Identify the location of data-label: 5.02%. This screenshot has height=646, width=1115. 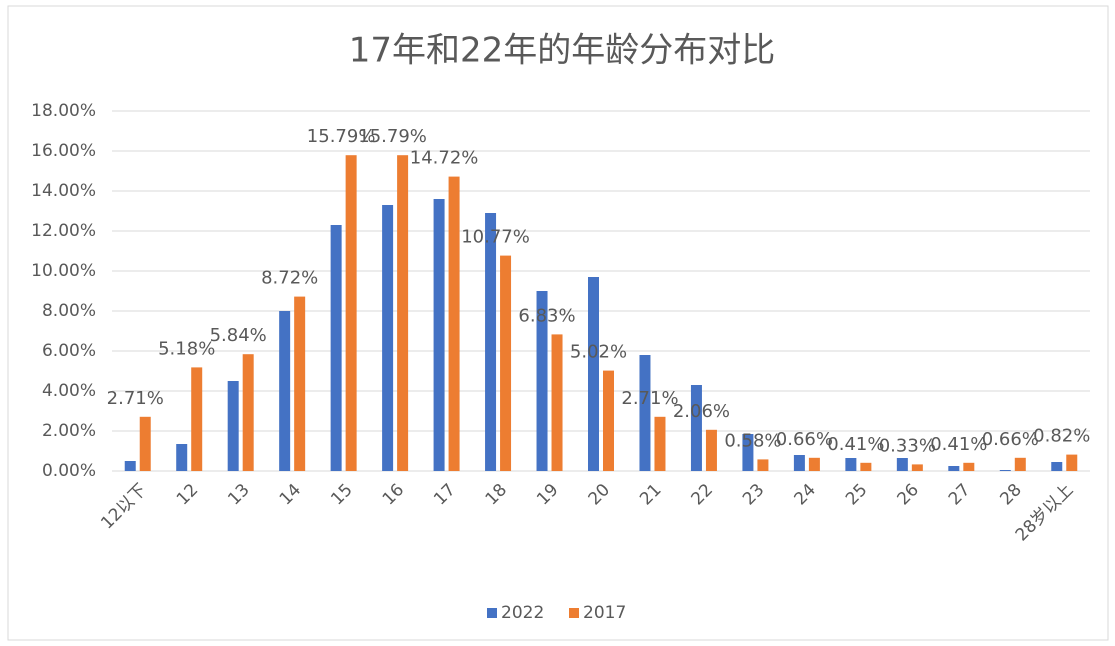
(598, 352).